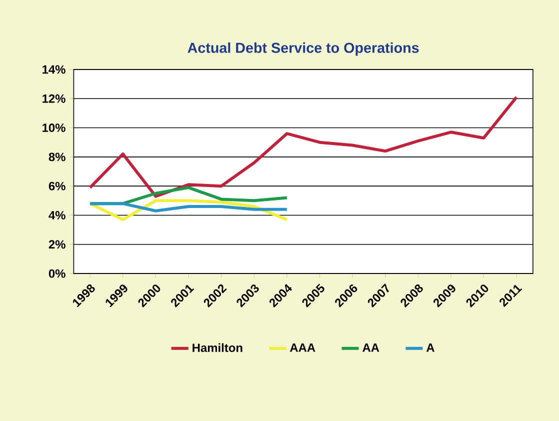 This screenshot has width=559, height=421. I want to click on y-tick-label: 2%, so click(57, 244).